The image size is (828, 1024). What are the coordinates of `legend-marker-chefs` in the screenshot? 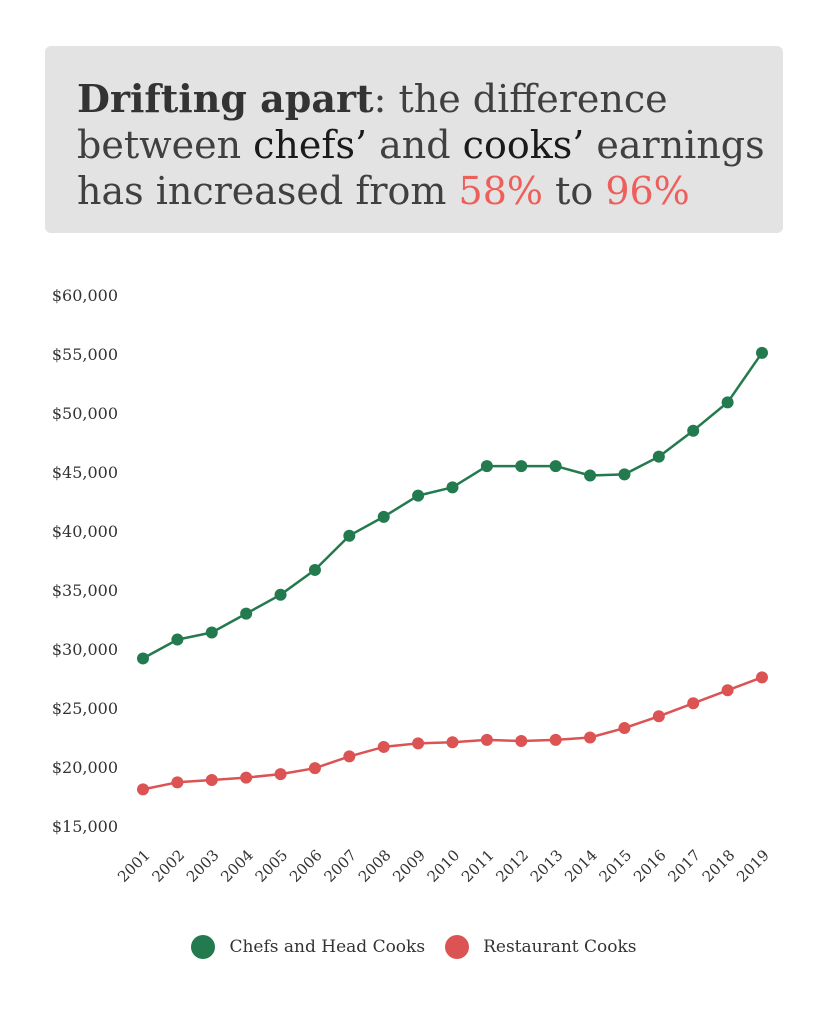 It's located at (203, 947).